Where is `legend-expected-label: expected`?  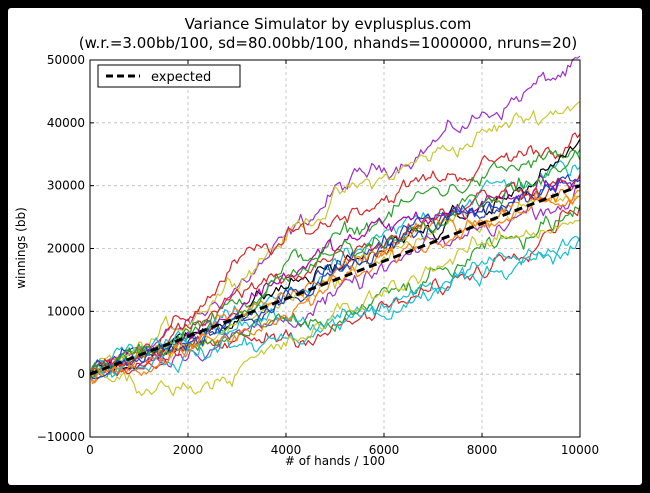 legend-expected-label: expected is located at coordinates (181, 77).